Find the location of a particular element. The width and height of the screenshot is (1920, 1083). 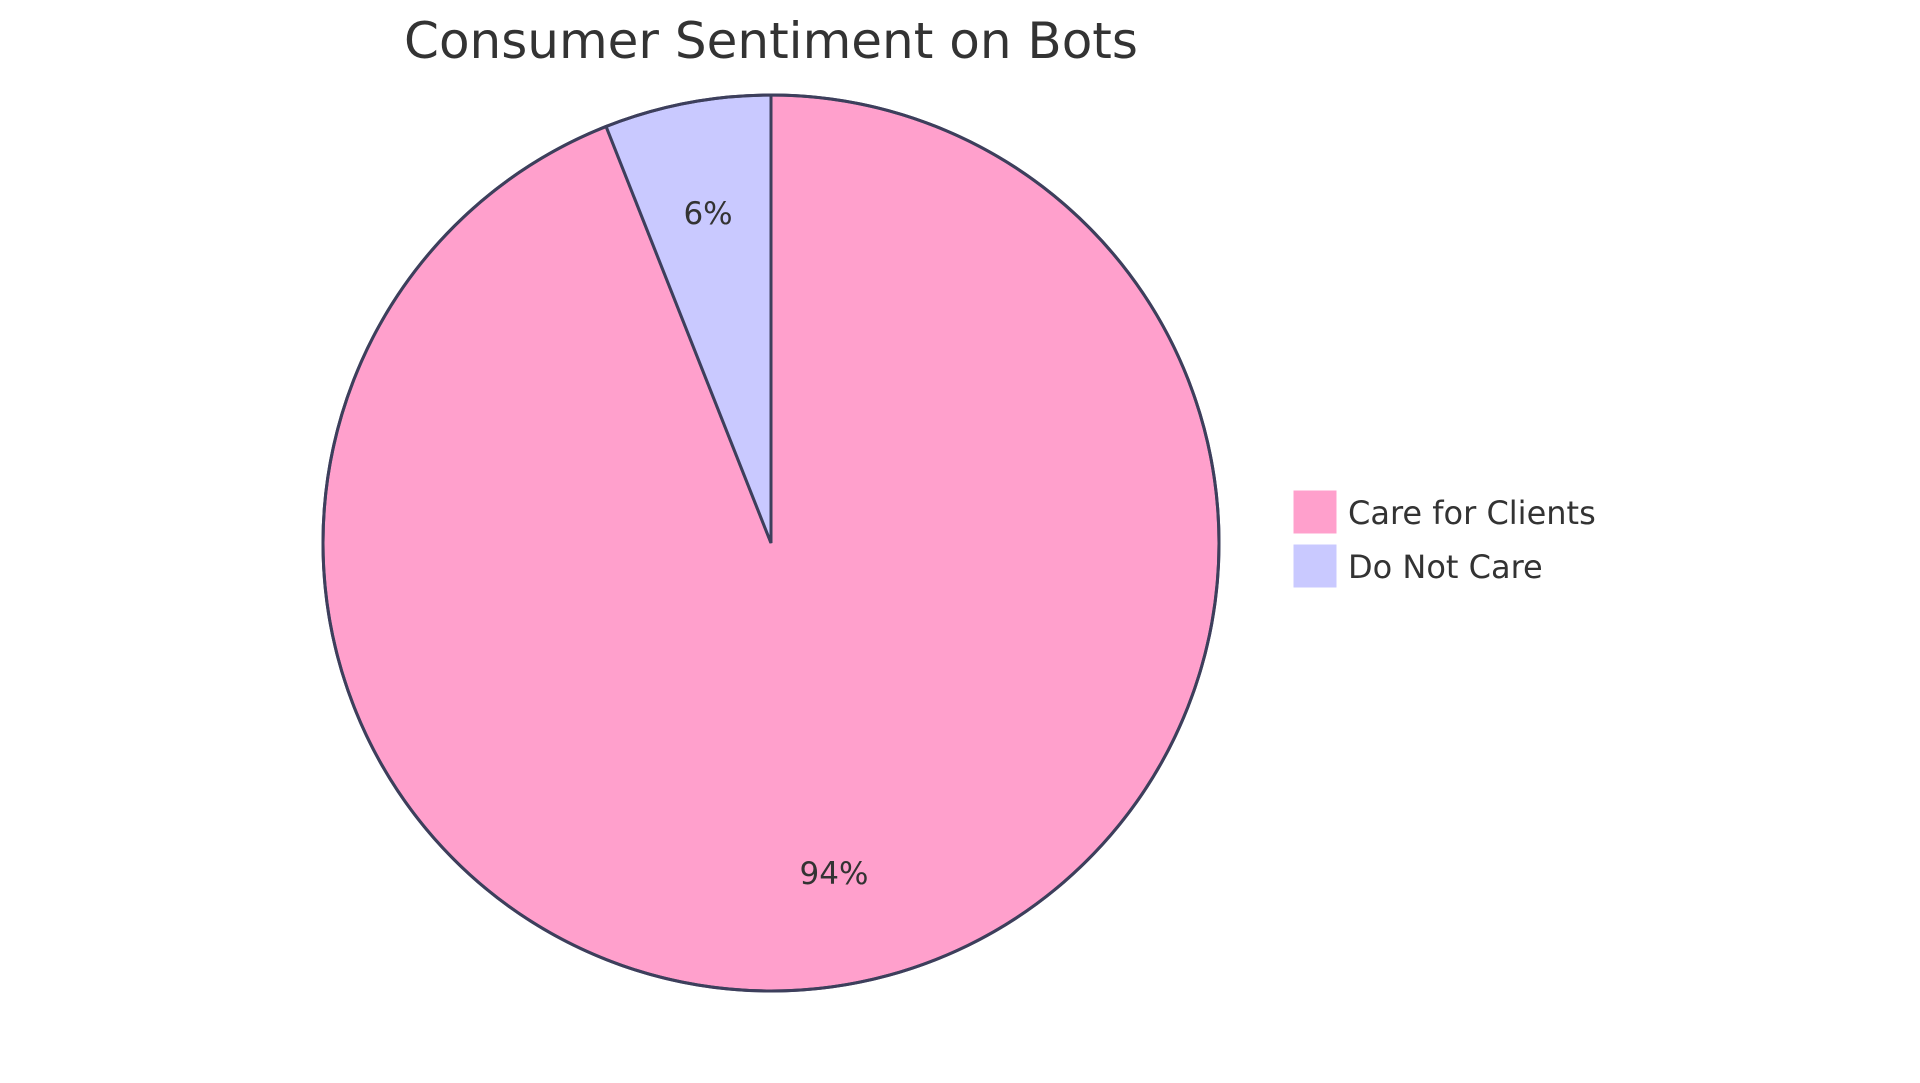

legend-label-do-not-care: Do Not Care is located at coordinates (1445, 567).